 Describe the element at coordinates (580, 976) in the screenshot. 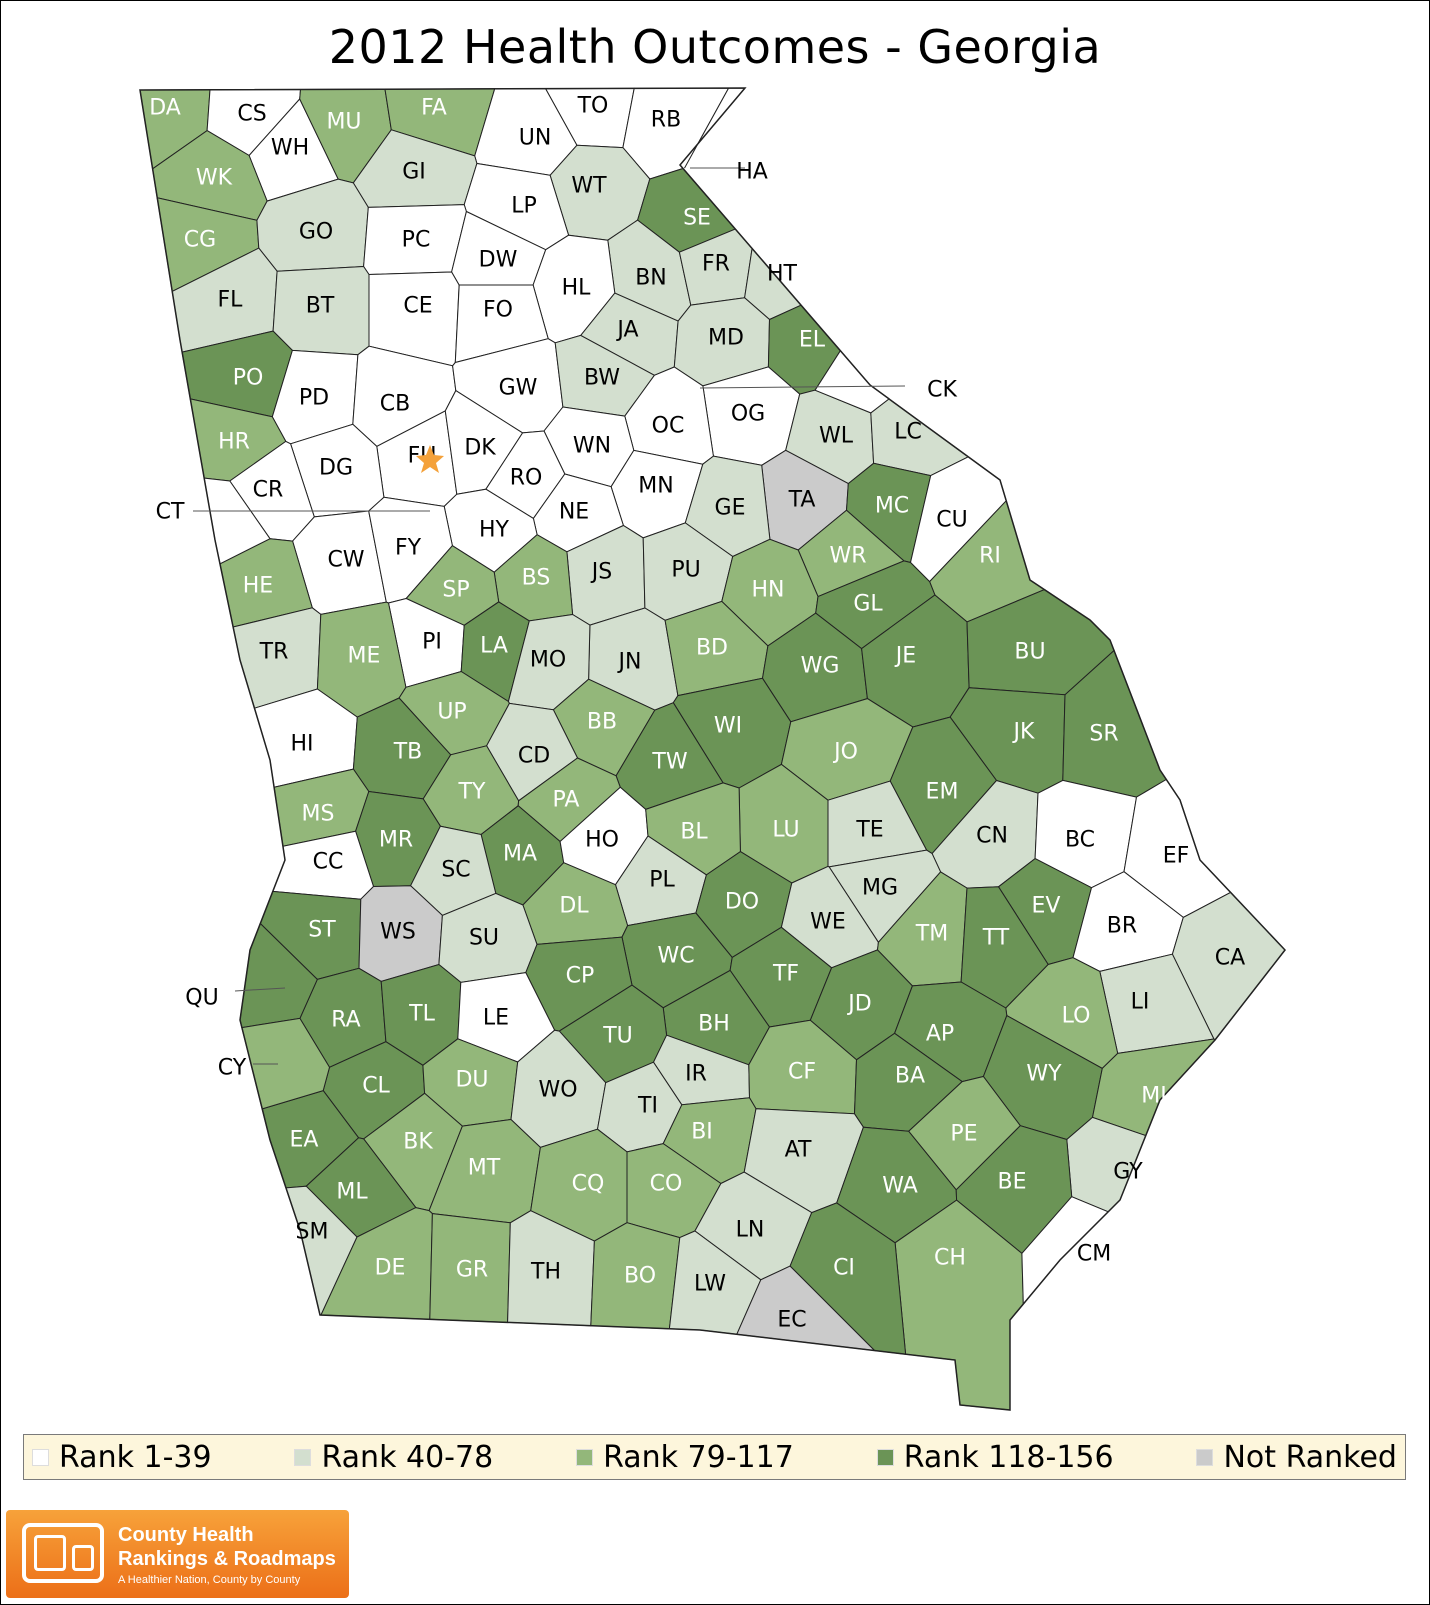

I see `county-label-cp: CP` at that location.